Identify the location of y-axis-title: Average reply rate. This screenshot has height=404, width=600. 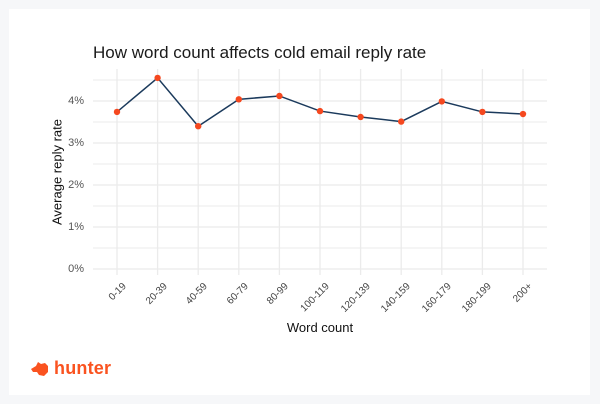
(57, 172).